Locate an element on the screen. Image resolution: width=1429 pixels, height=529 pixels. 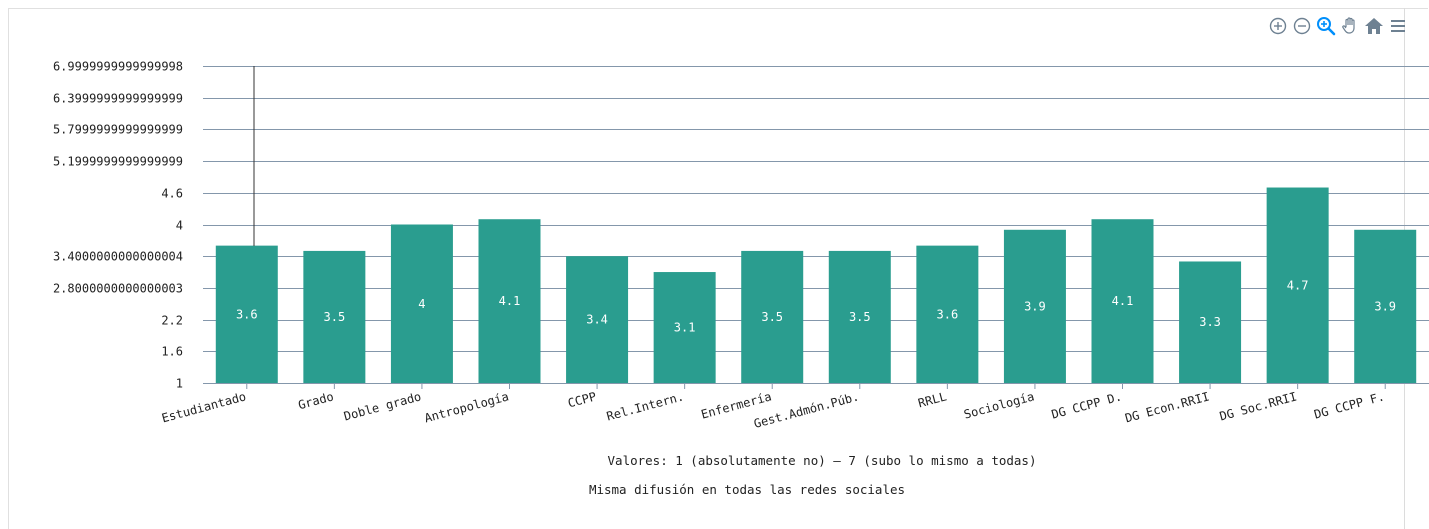
x-tick-label: Grado is located at coordinates (316, 400).